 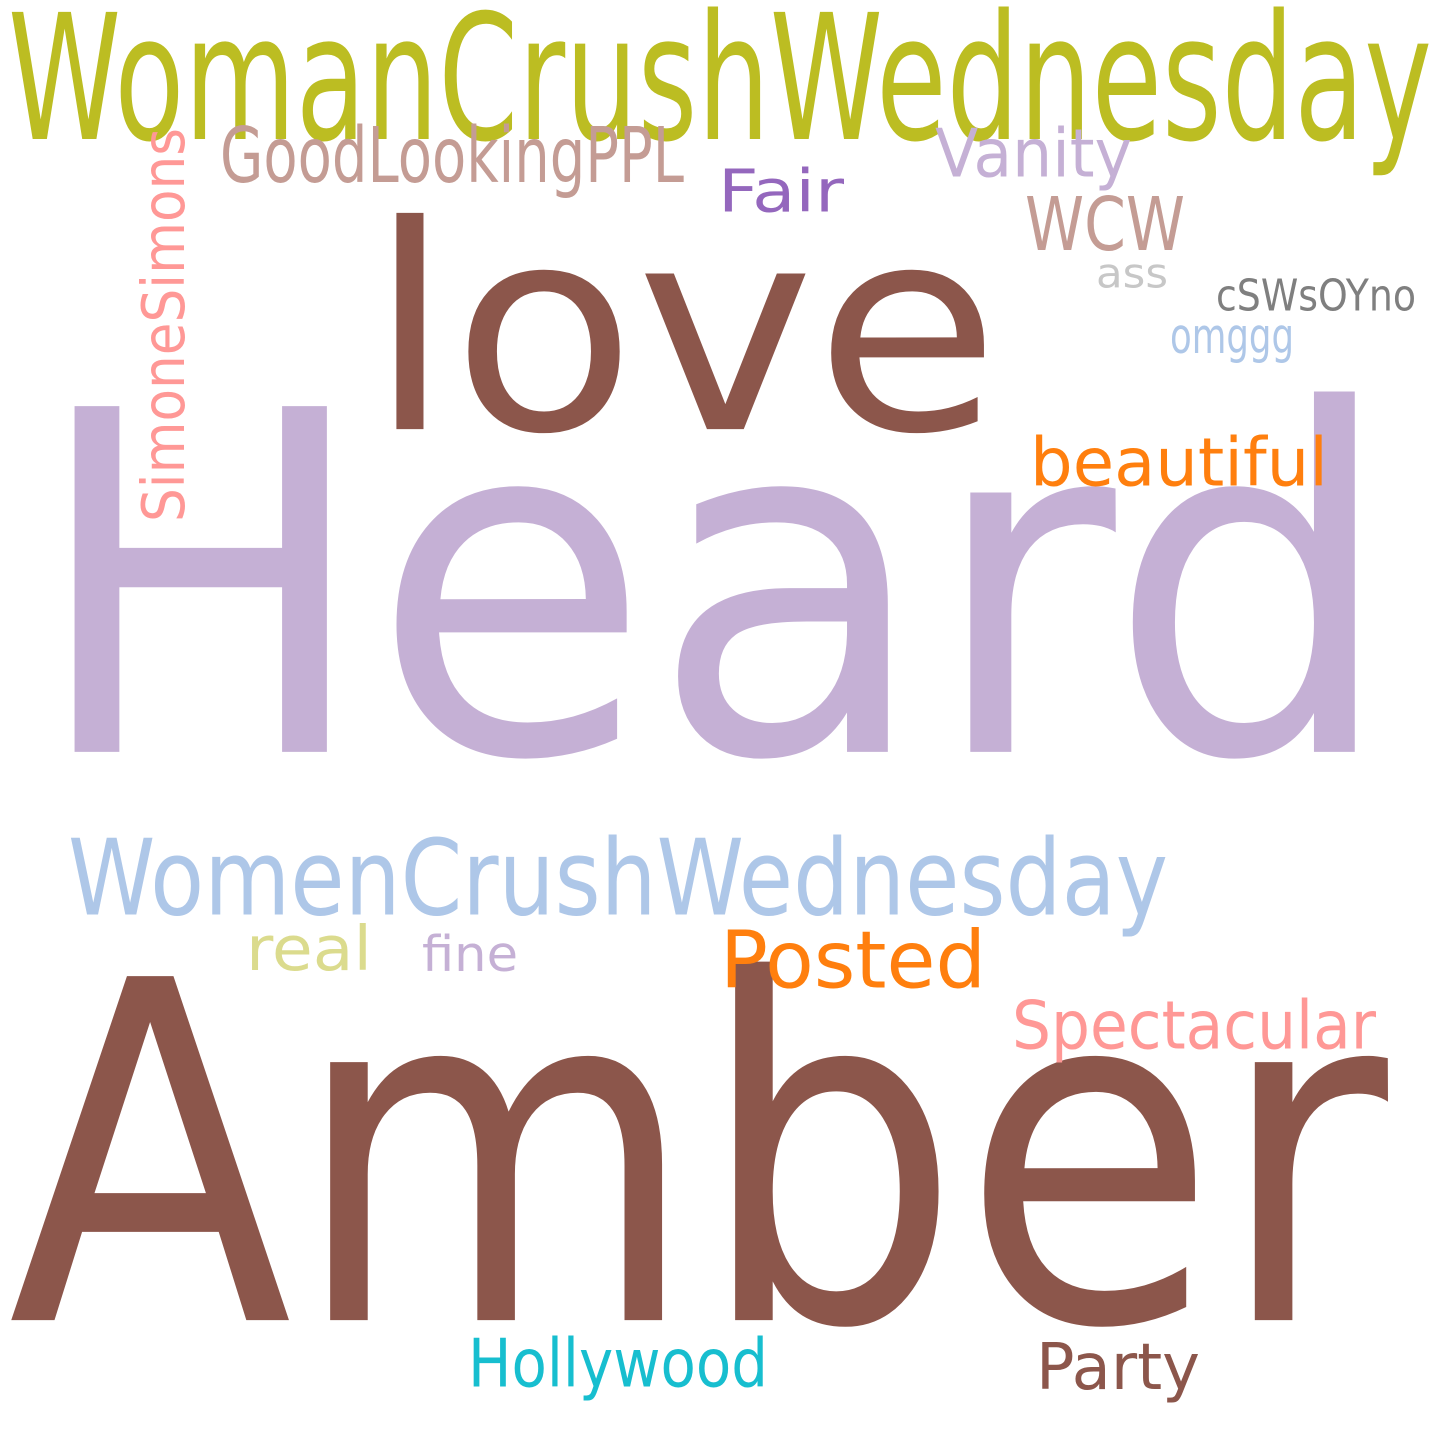 I want to click on word-party: Party, so click(x=1118, y=1367).